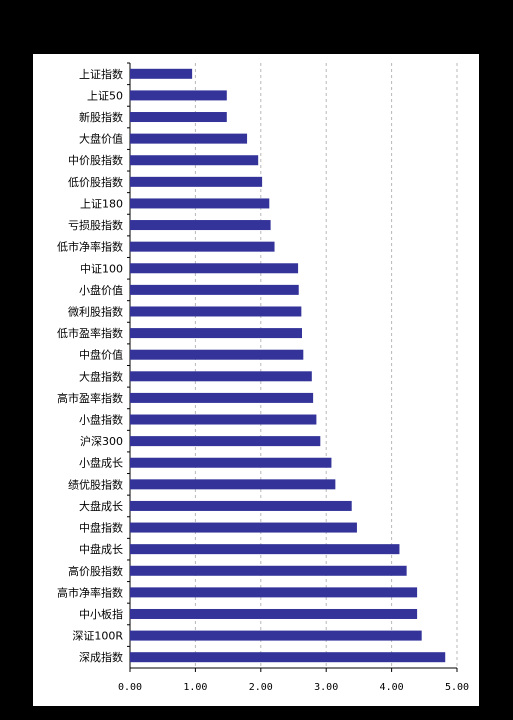 The width and height of the screenshot is (513, 720). Describe the element at coordinates (130, 687) in the screenshot. I see `x-tick-label: 0.00` at that location.